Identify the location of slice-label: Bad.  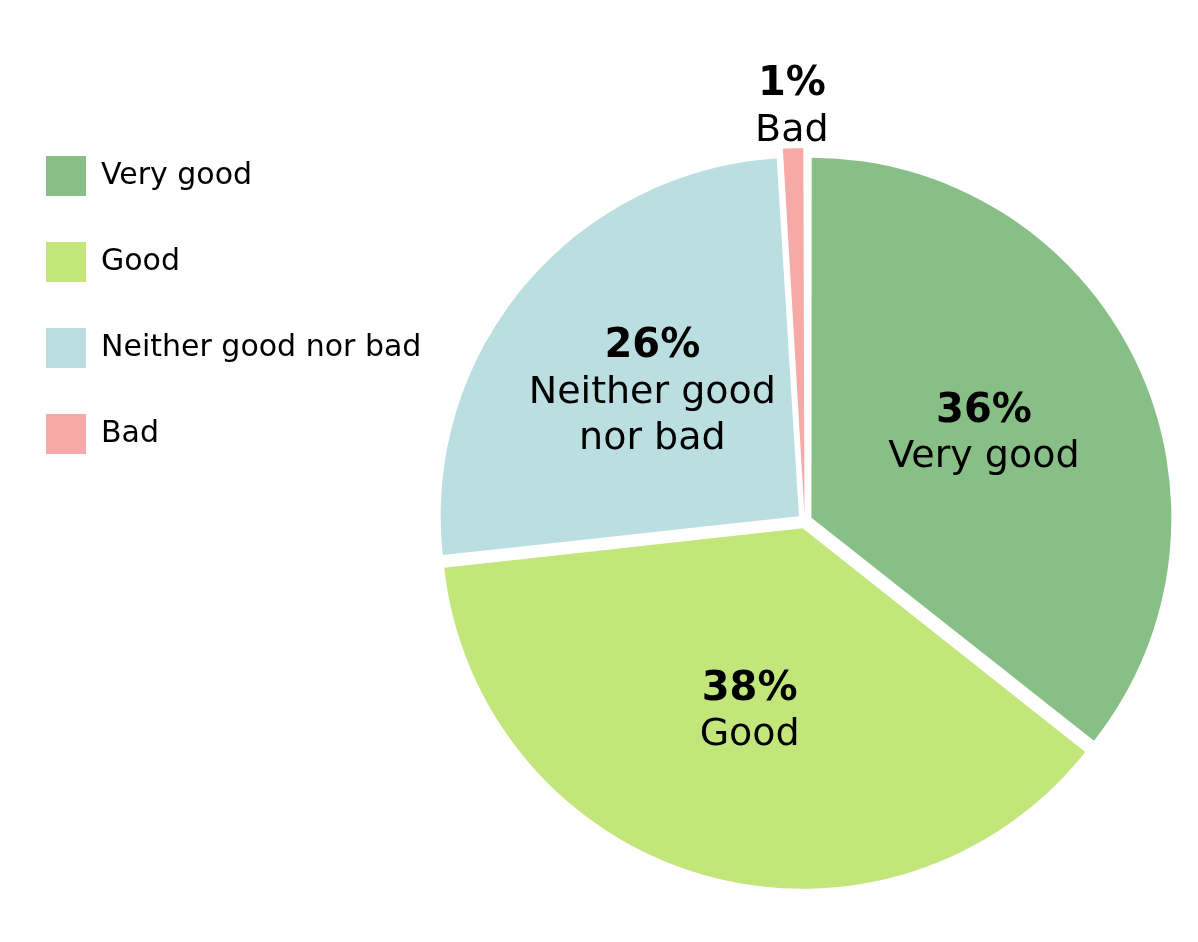
(792, 127).